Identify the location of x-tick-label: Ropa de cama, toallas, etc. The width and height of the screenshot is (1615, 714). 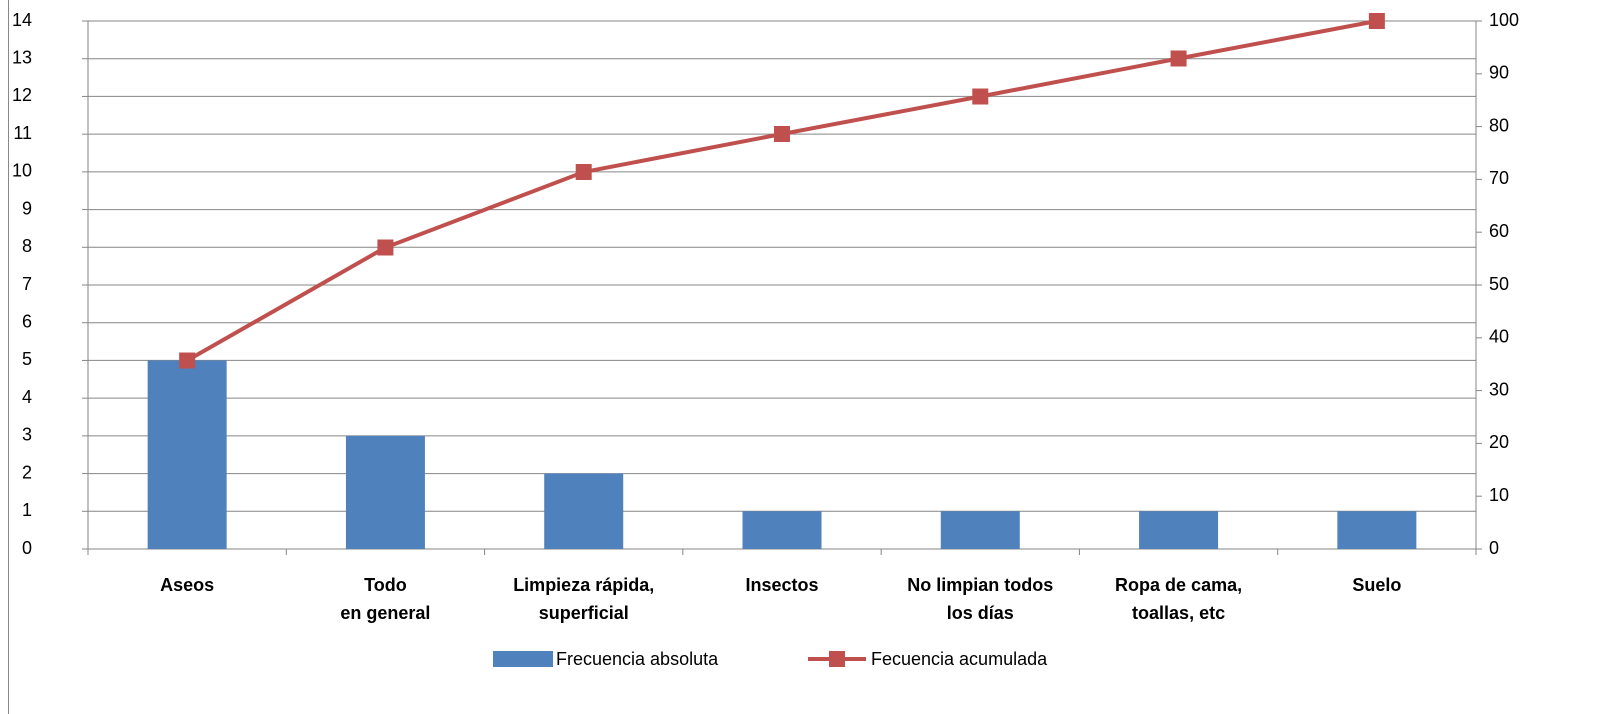
(1178, 599).